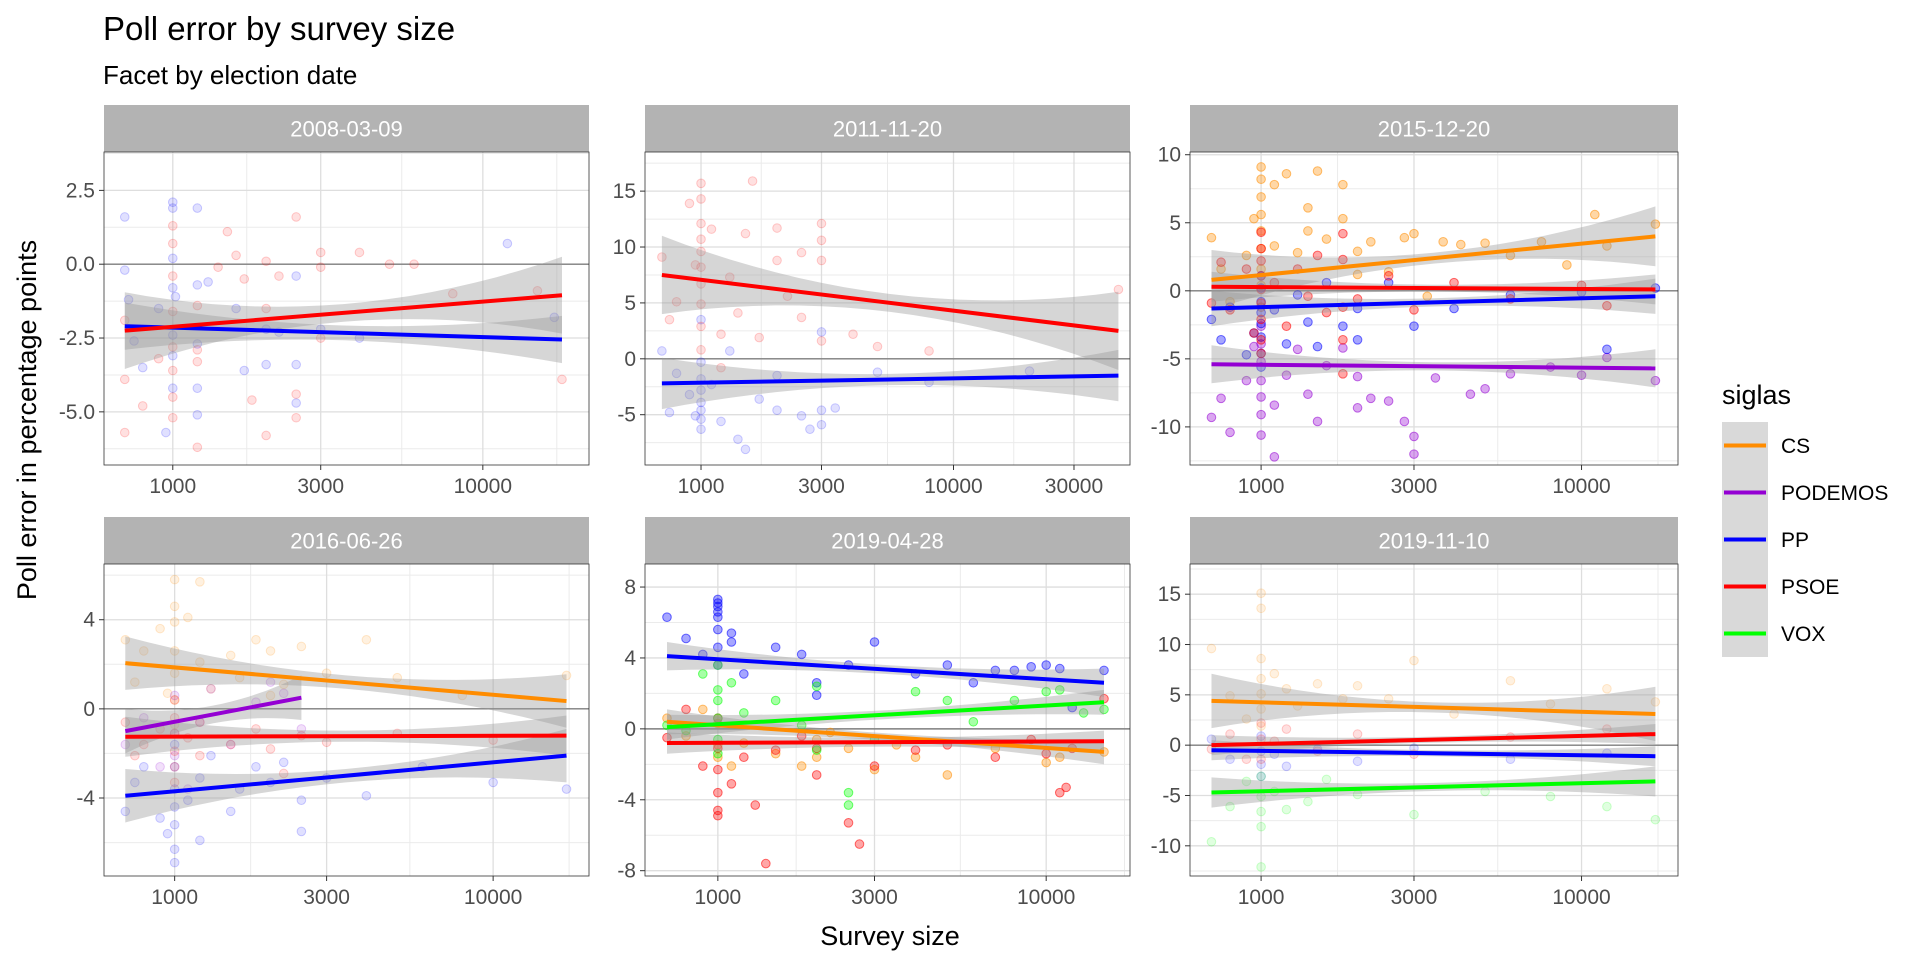 This screenshot has height=960, width=1920. I want to click on y-tick-label: 0.0, so click(80, 264).